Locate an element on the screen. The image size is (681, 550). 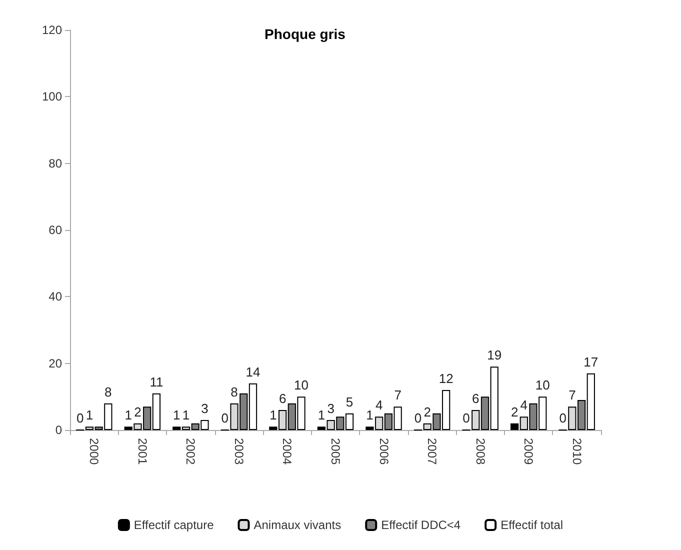
y-tick-label: 120 is located at coordinates (52, 30).